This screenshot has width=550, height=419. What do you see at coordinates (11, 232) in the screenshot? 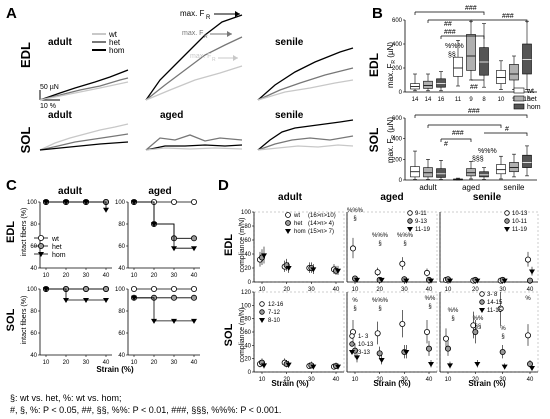
I see `c-row-edl: EDL` at bounding box center [11, 232].